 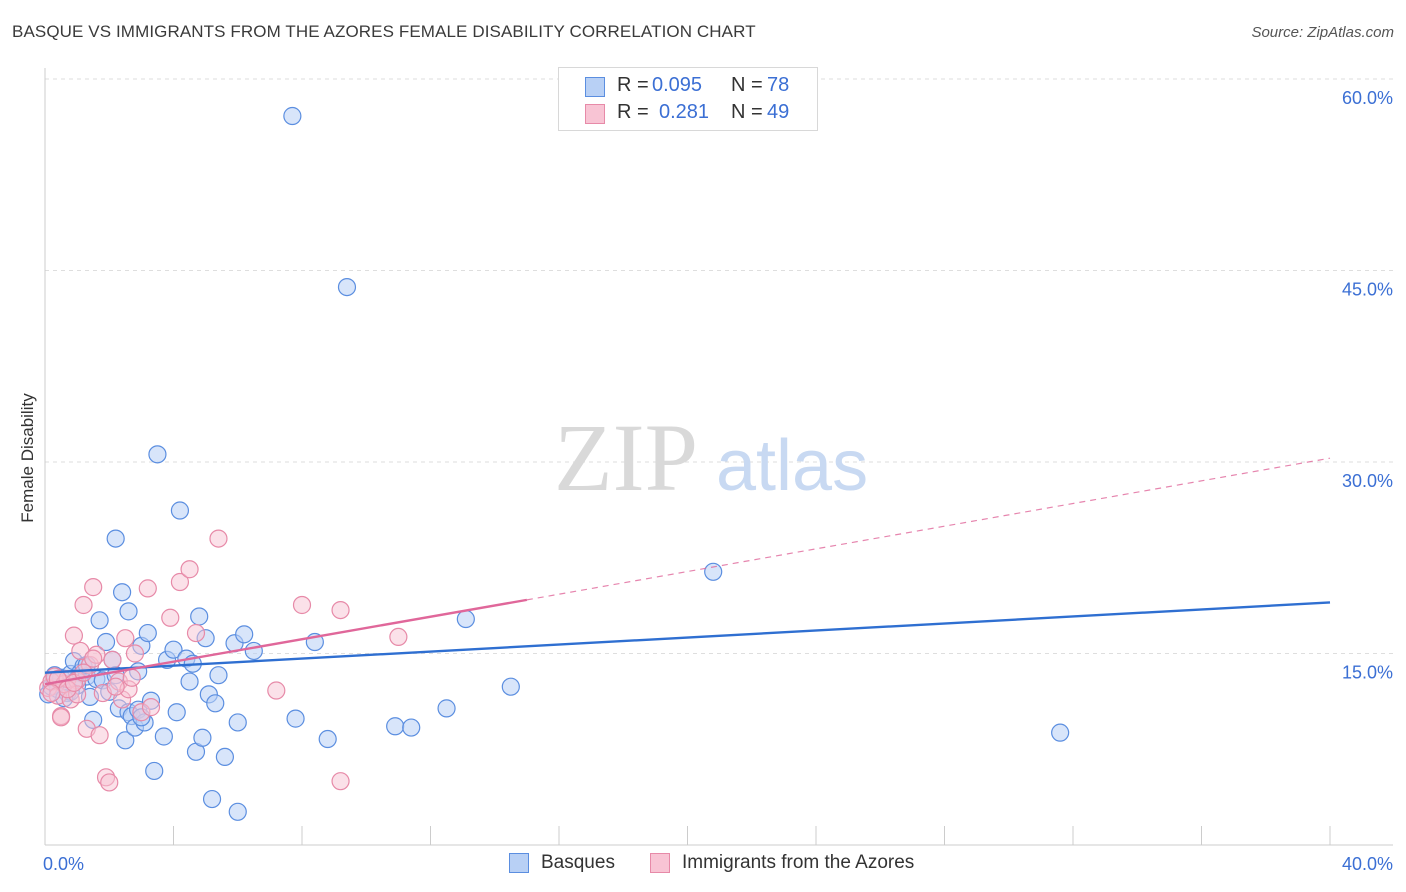 I want to click on azores-points, so click(x=223, y=660).